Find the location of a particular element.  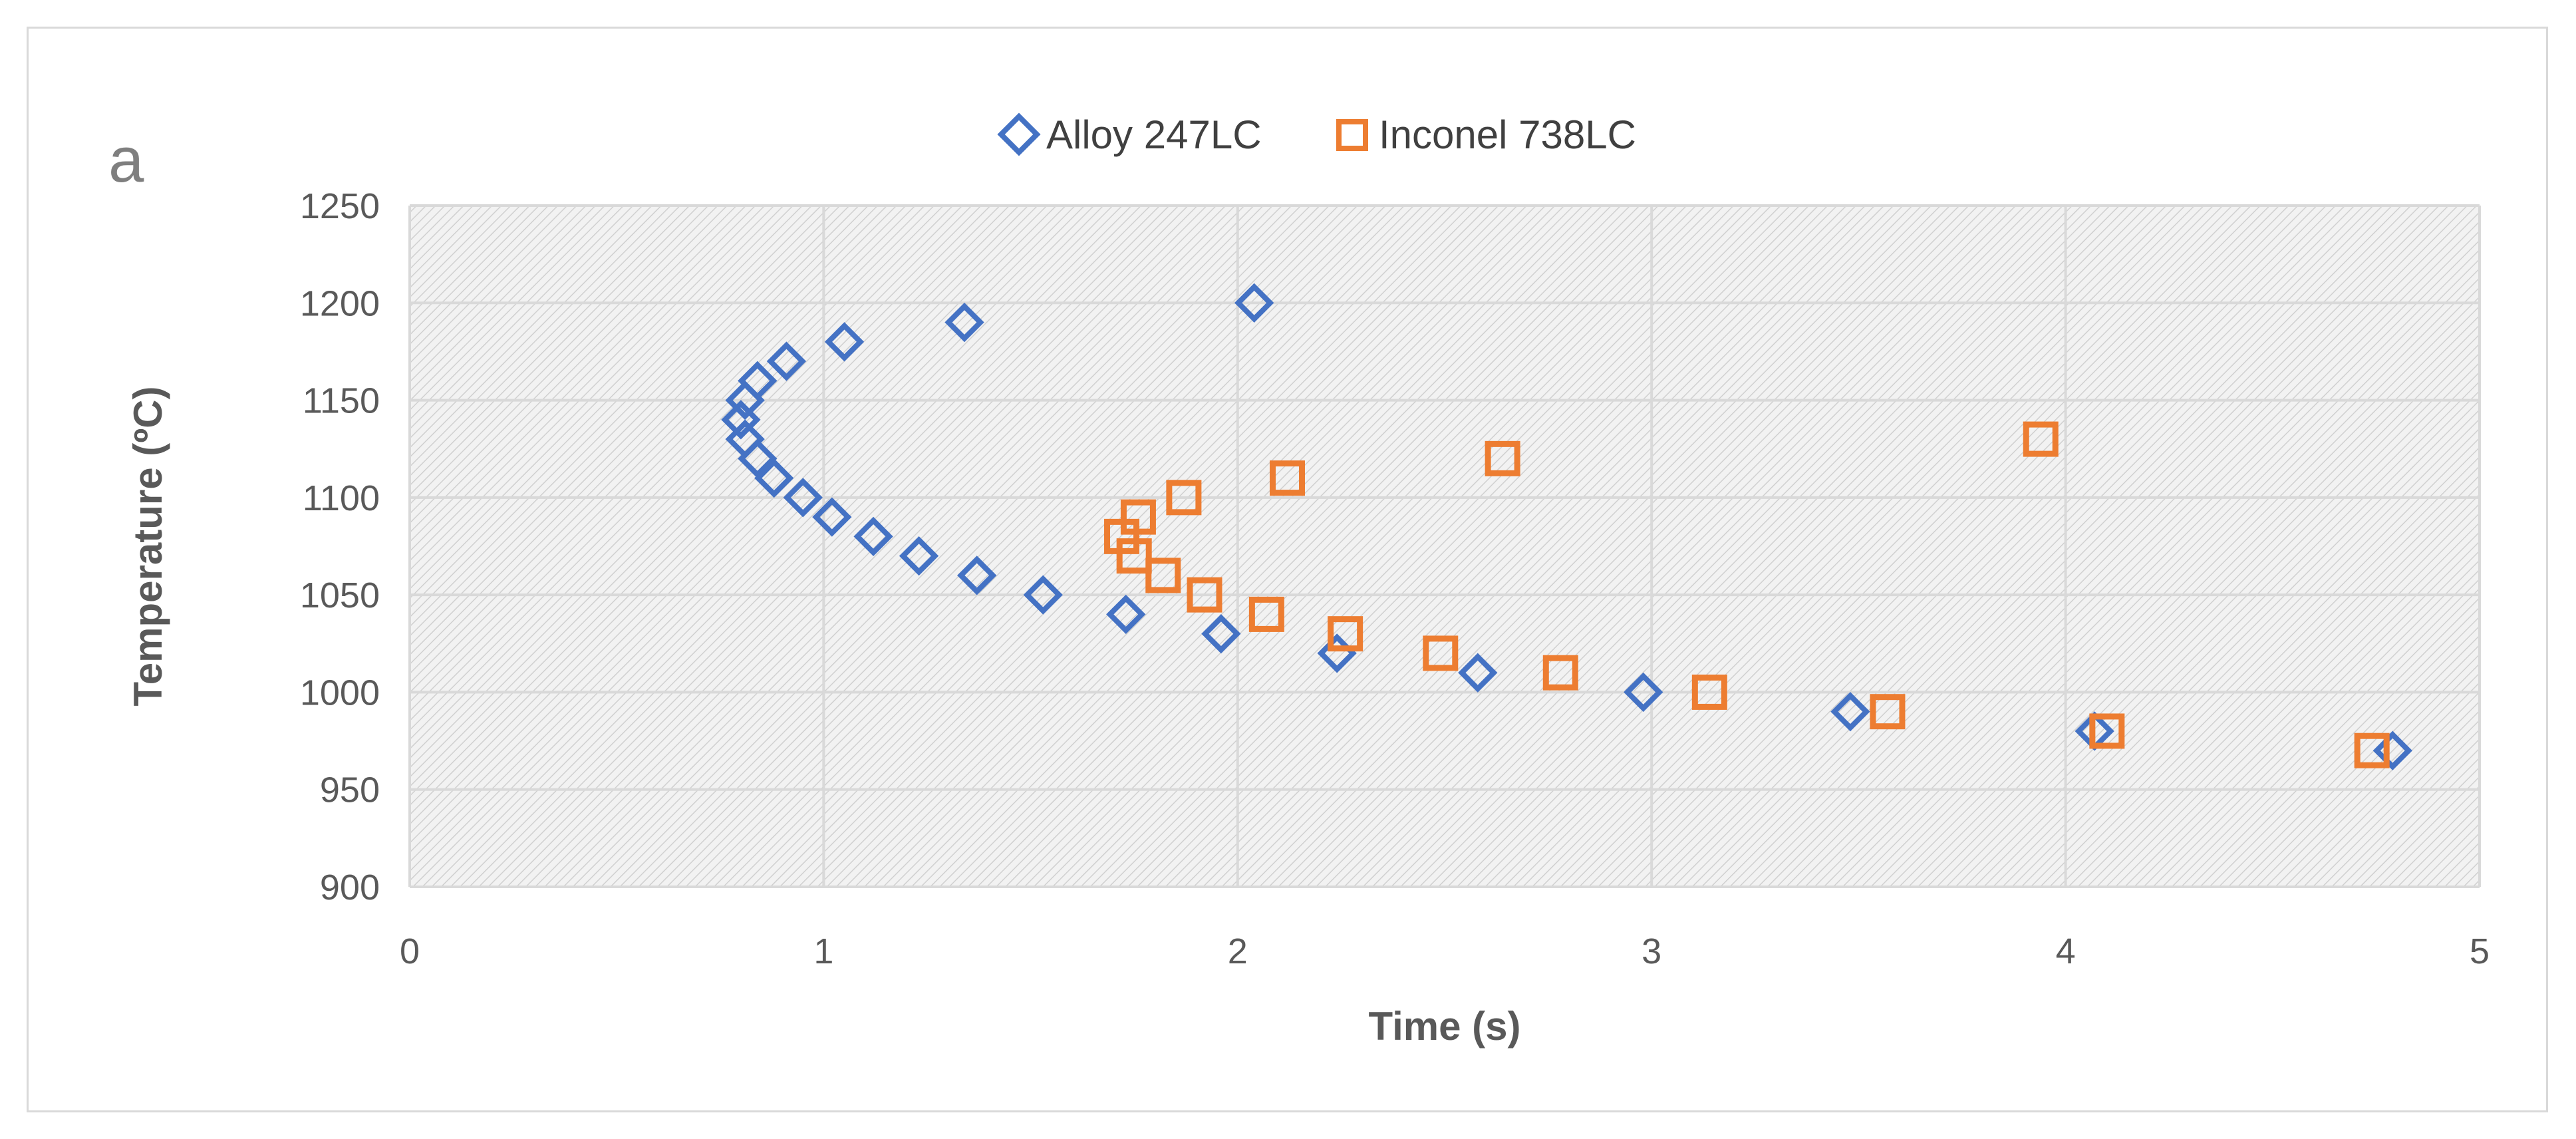

x-tick-label: 1 is located at coordinates (823, 951).